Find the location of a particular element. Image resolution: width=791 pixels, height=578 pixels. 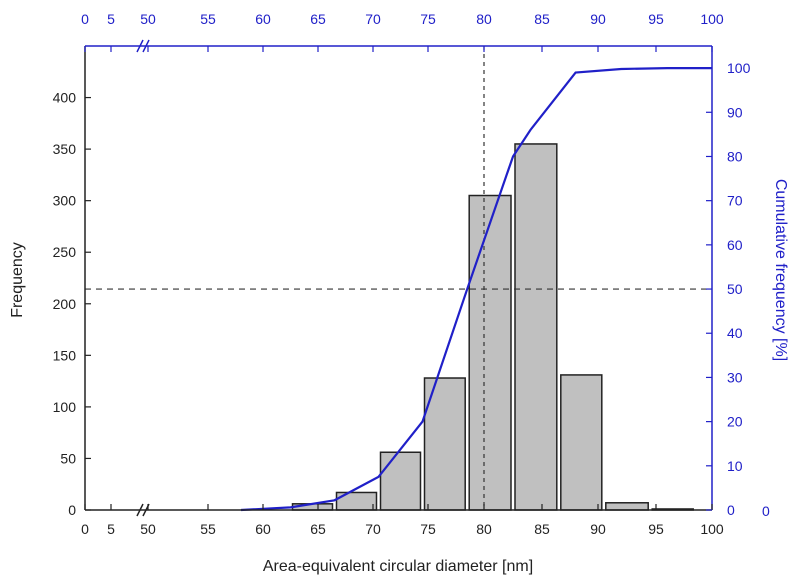

y-tick-label: 0 is located at coordinates (72, 510).